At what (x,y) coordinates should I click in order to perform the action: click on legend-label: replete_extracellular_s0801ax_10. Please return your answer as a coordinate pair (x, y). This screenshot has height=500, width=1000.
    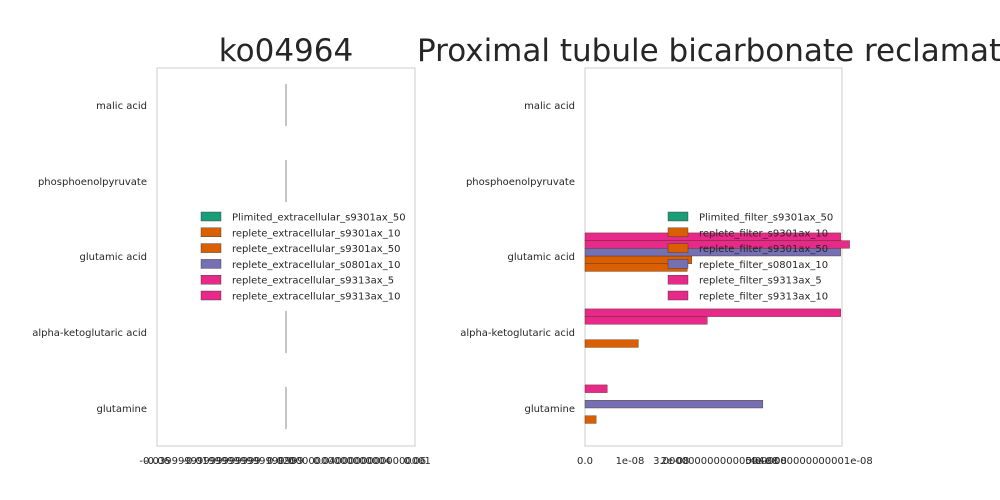
    Looking at the image, I should click on (316, 265).